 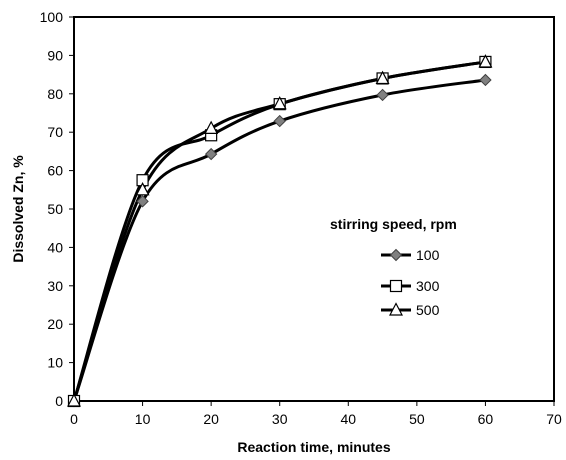 I want to click on legend-label-100: 100, so click(x=428, y=255).